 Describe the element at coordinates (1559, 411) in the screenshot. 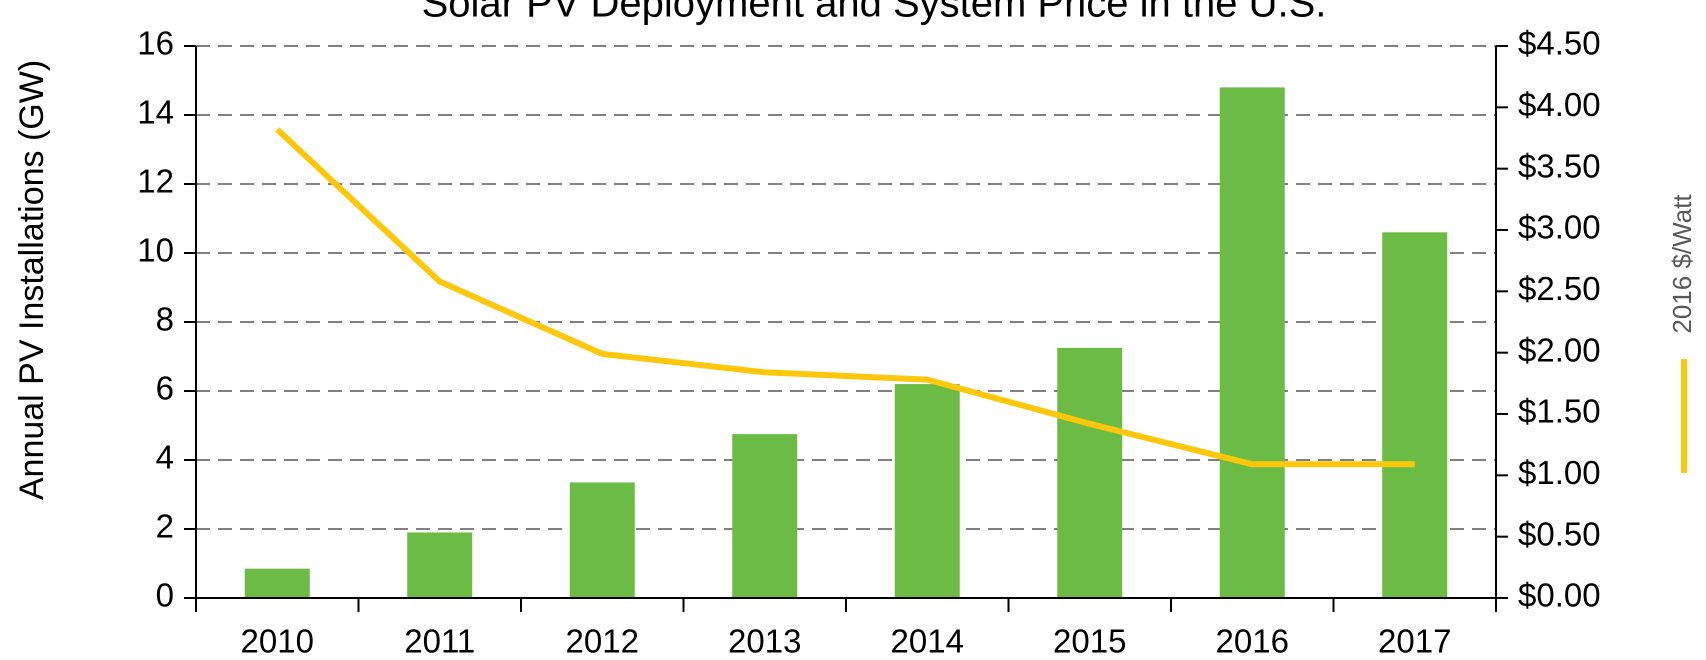

I see `y2-tick-label: $1.50` at that location.